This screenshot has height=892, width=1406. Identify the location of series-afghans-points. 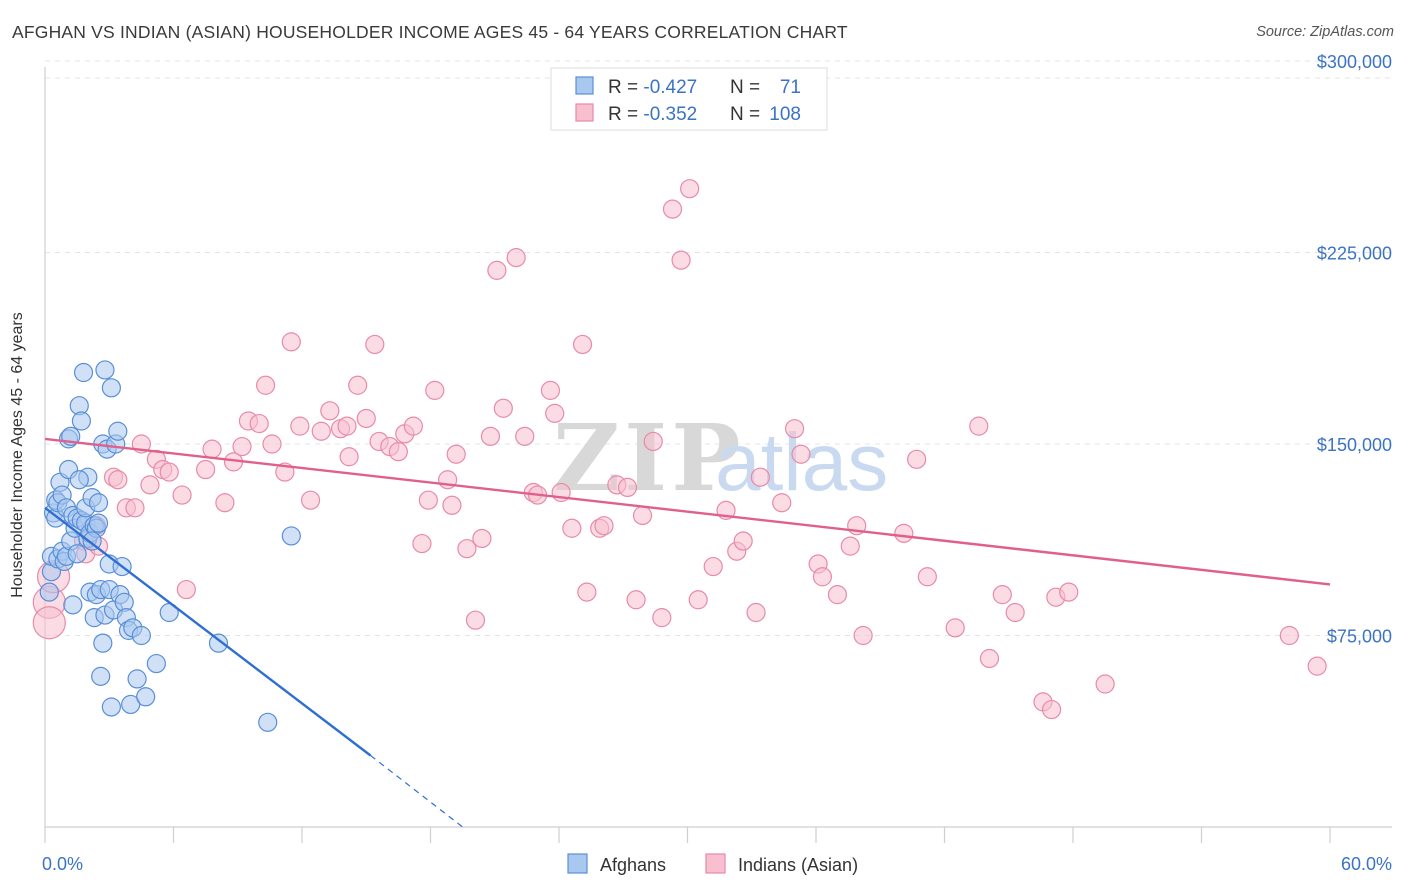
(170, 546).